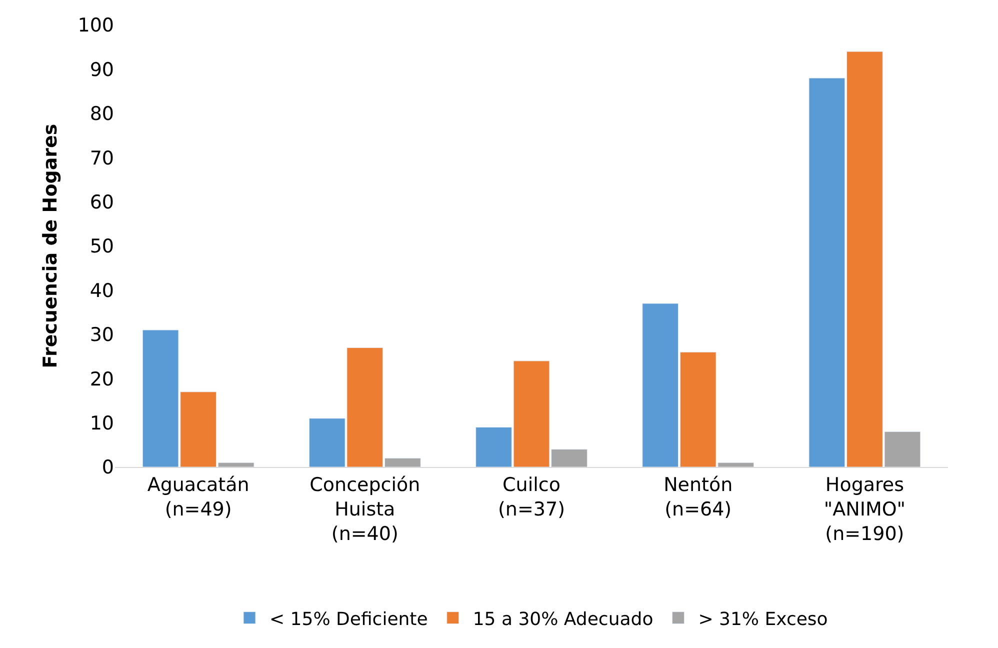  I want to click on y-tick-label: 50, so click(102, 247).